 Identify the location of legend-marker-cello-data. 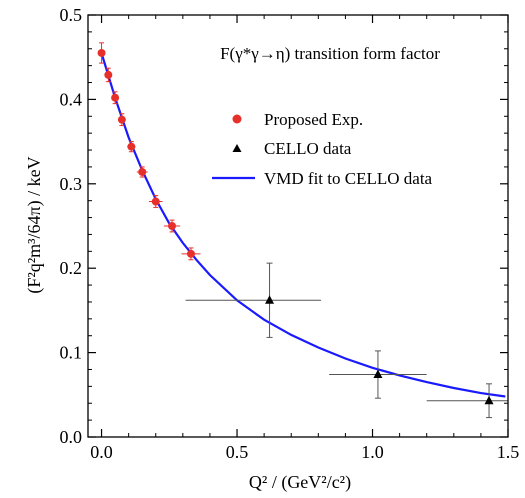
(237, 148).